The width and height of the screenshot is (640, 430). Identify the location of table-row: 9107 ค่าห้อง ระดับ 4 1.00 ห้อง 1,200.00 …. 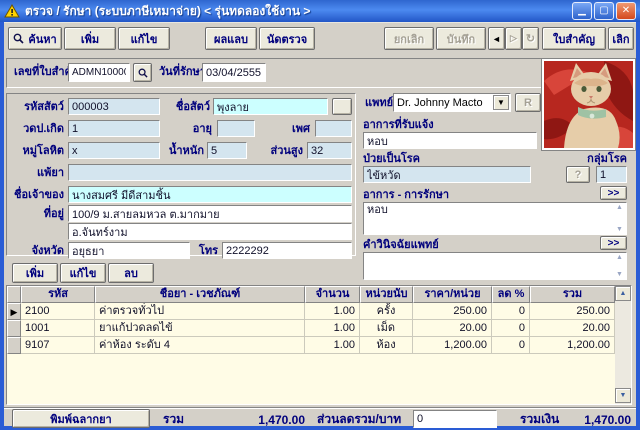
(311, 345).